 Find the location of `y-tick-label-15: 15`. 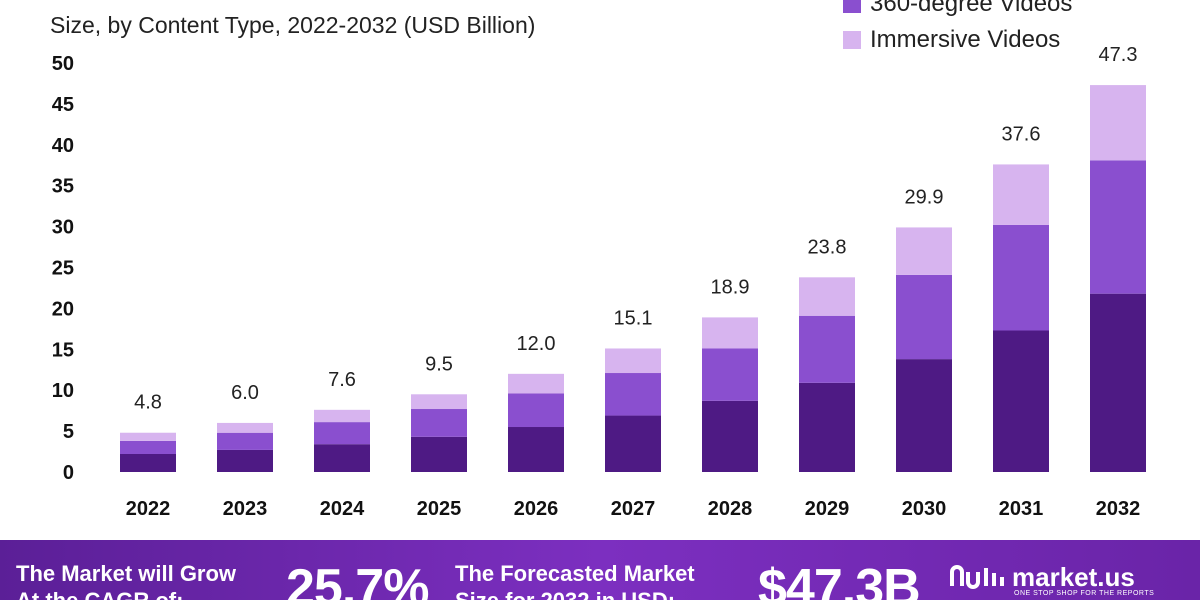

y-tick-label-15: 15 is located at coordinates (63, 350).